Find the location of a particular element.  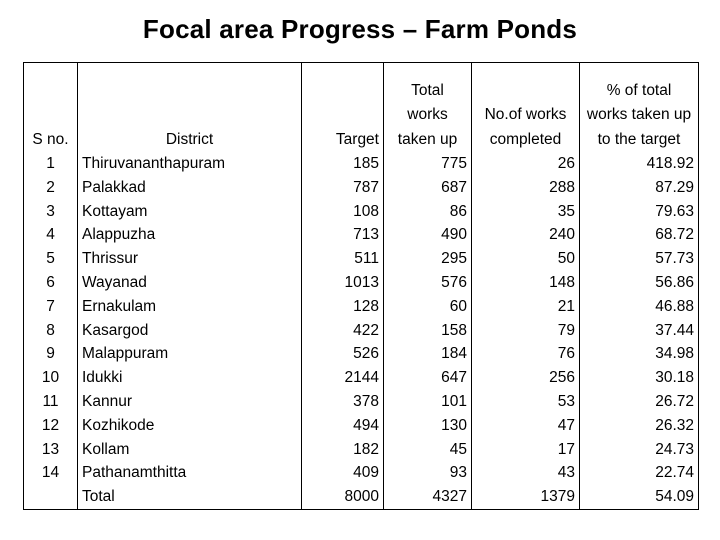

cell-district: Ernakulam is located at coordinates (189, 306).